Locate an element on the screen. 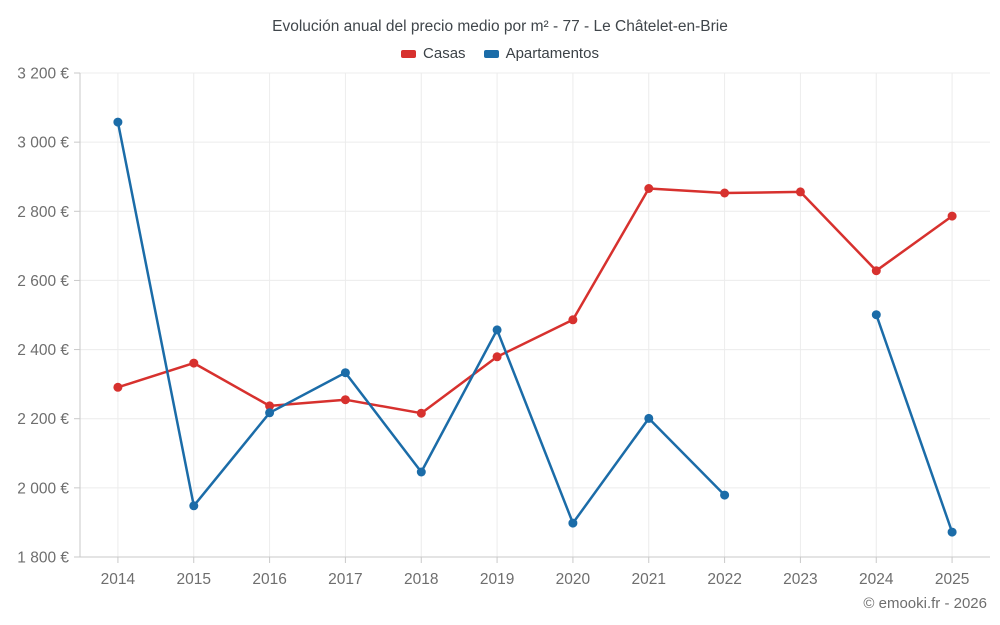 Image resolution: width=1000 pixels, height=625 pixels. y-axis-tick-label: 2 000 € is located at coordinates (43, 488).